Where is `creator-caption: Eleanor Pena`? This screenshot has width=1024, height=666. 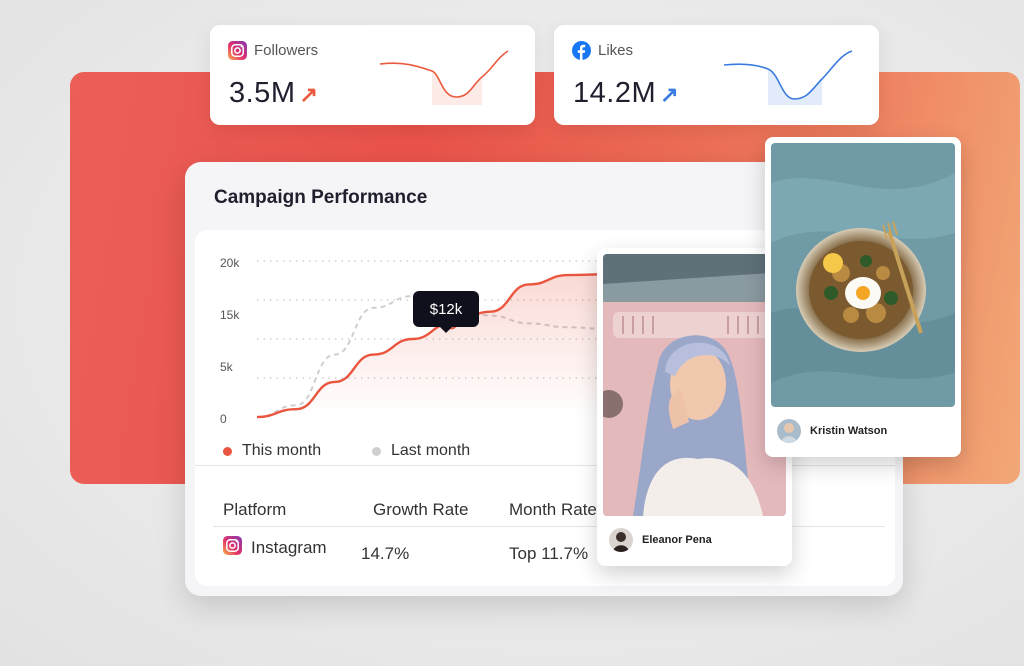
creator-caption: Eleanor Pena is located at coordinates (660, 540).